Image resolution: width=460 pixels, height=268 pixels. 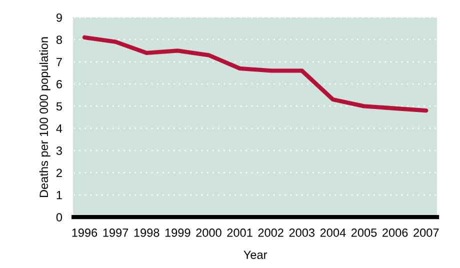 What do you see at coordinates (333, 232) in the screenshot?
I see `x-tick-label: 2004` at bounding box center [333, 232].